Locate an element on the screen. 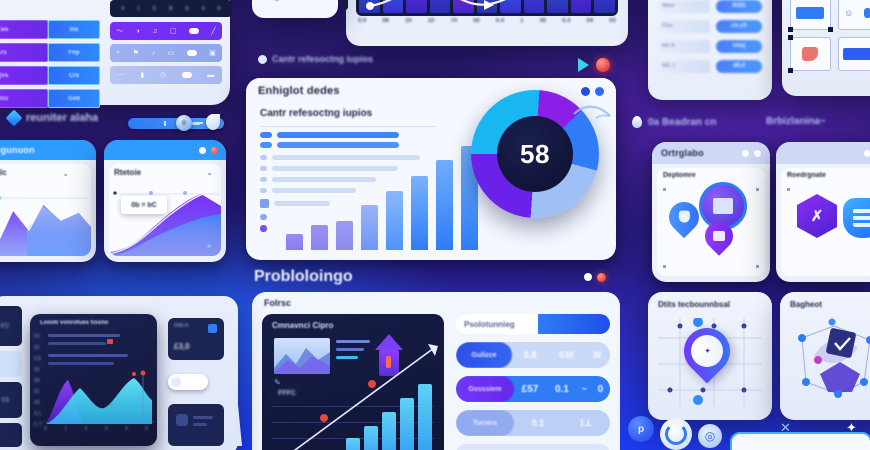 This screenshot has width=870, height=450. wire-block: ☺ is located at coordinates (853, 15).